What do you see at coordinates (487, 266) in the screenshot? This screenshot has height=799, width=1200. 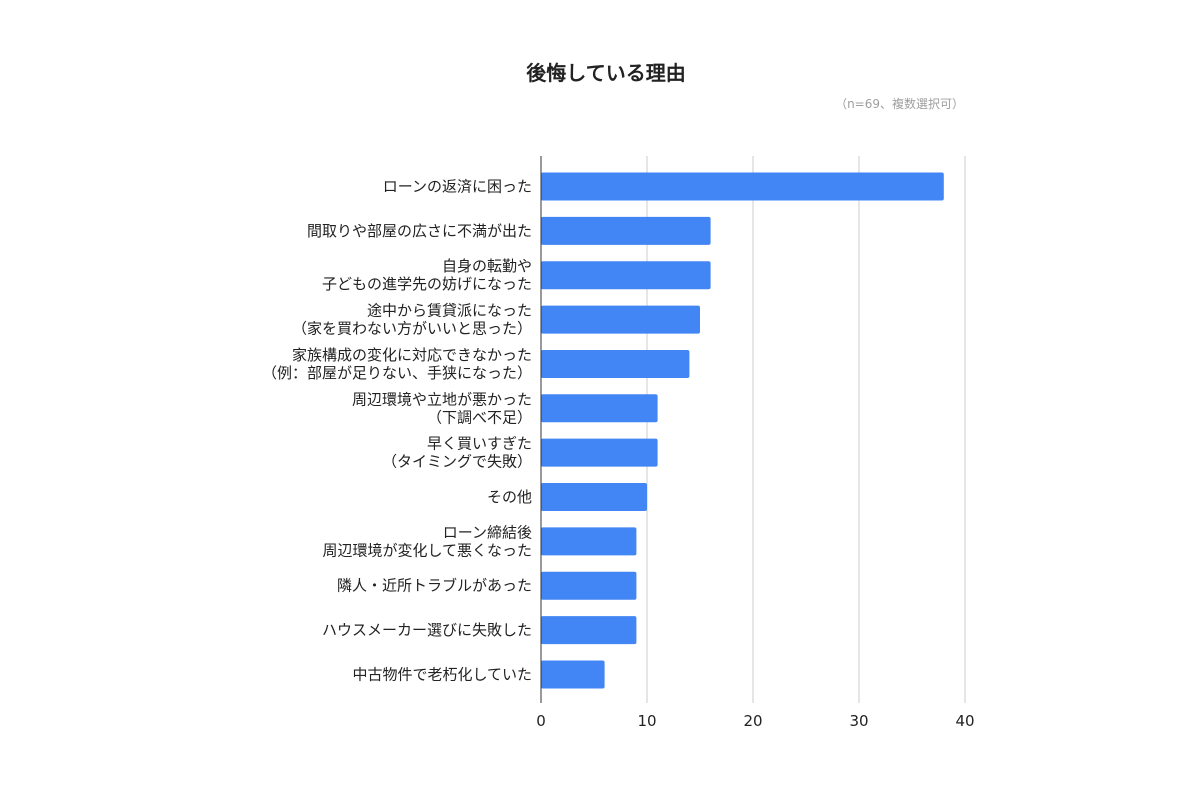 I see `category-label: 自身の転勤や` at bounding box center [487, 266].